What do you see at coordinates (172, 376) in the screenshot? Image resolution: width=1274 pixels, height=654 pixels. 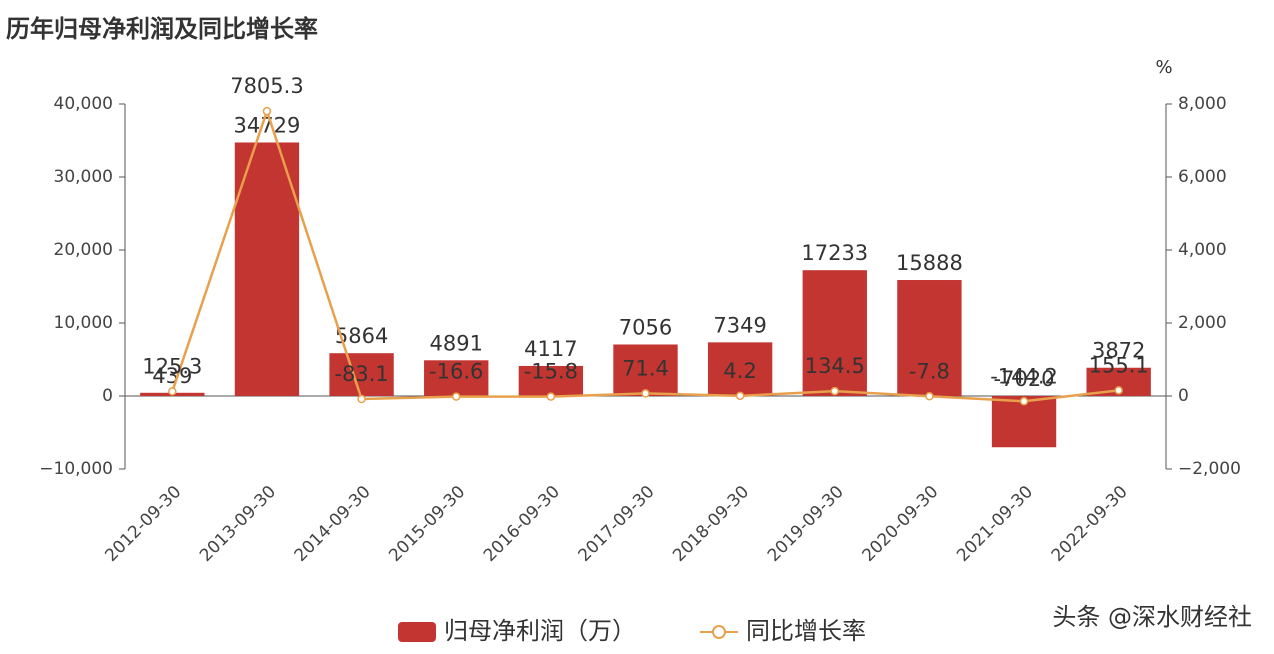 I see `bar-value-label: 439` at bounding box center [172, 376].